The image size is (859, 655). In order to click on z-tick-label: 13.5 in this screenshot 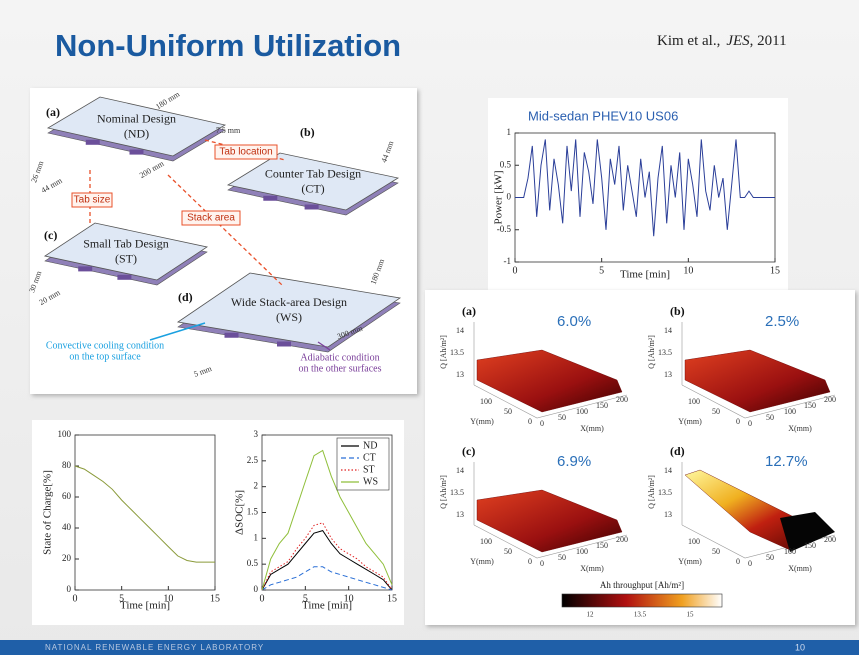, I will do `click(457, 492)`.